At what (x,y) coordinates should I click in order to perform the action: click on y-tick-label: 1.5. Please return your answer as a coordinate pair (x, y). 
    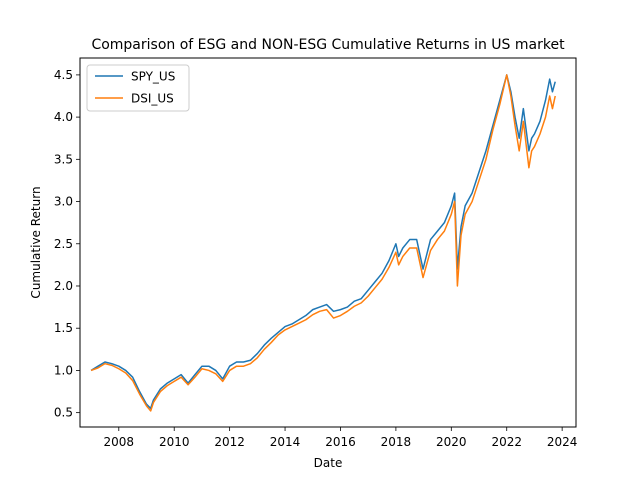
    Looking at the image, I should click on (63, 328).